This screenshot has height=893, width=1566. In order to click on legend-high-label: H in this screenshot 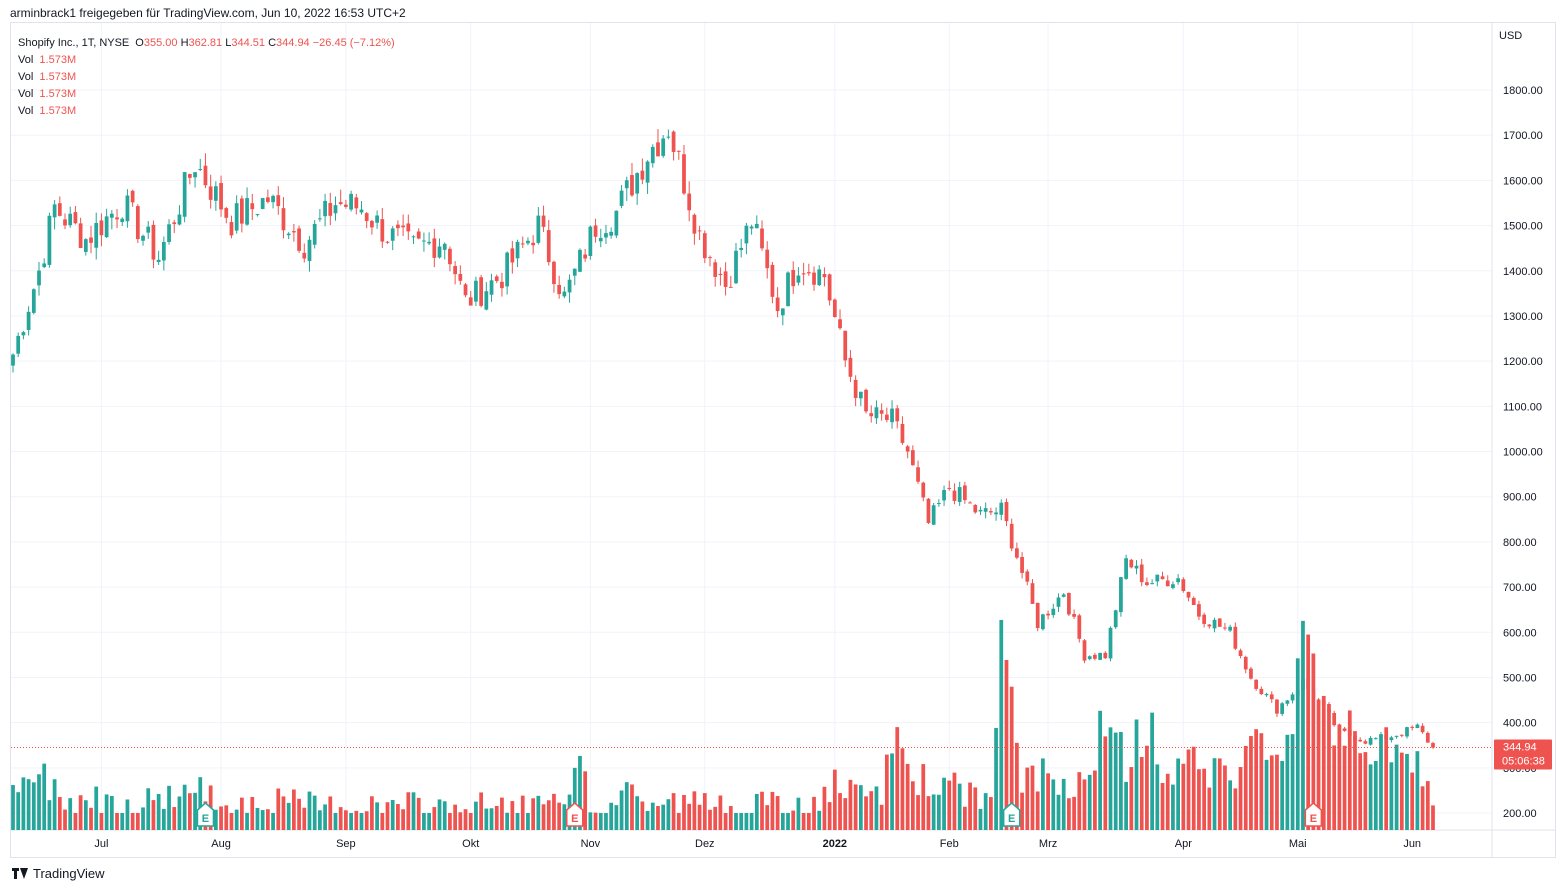, I will do `click(184, 43)`.